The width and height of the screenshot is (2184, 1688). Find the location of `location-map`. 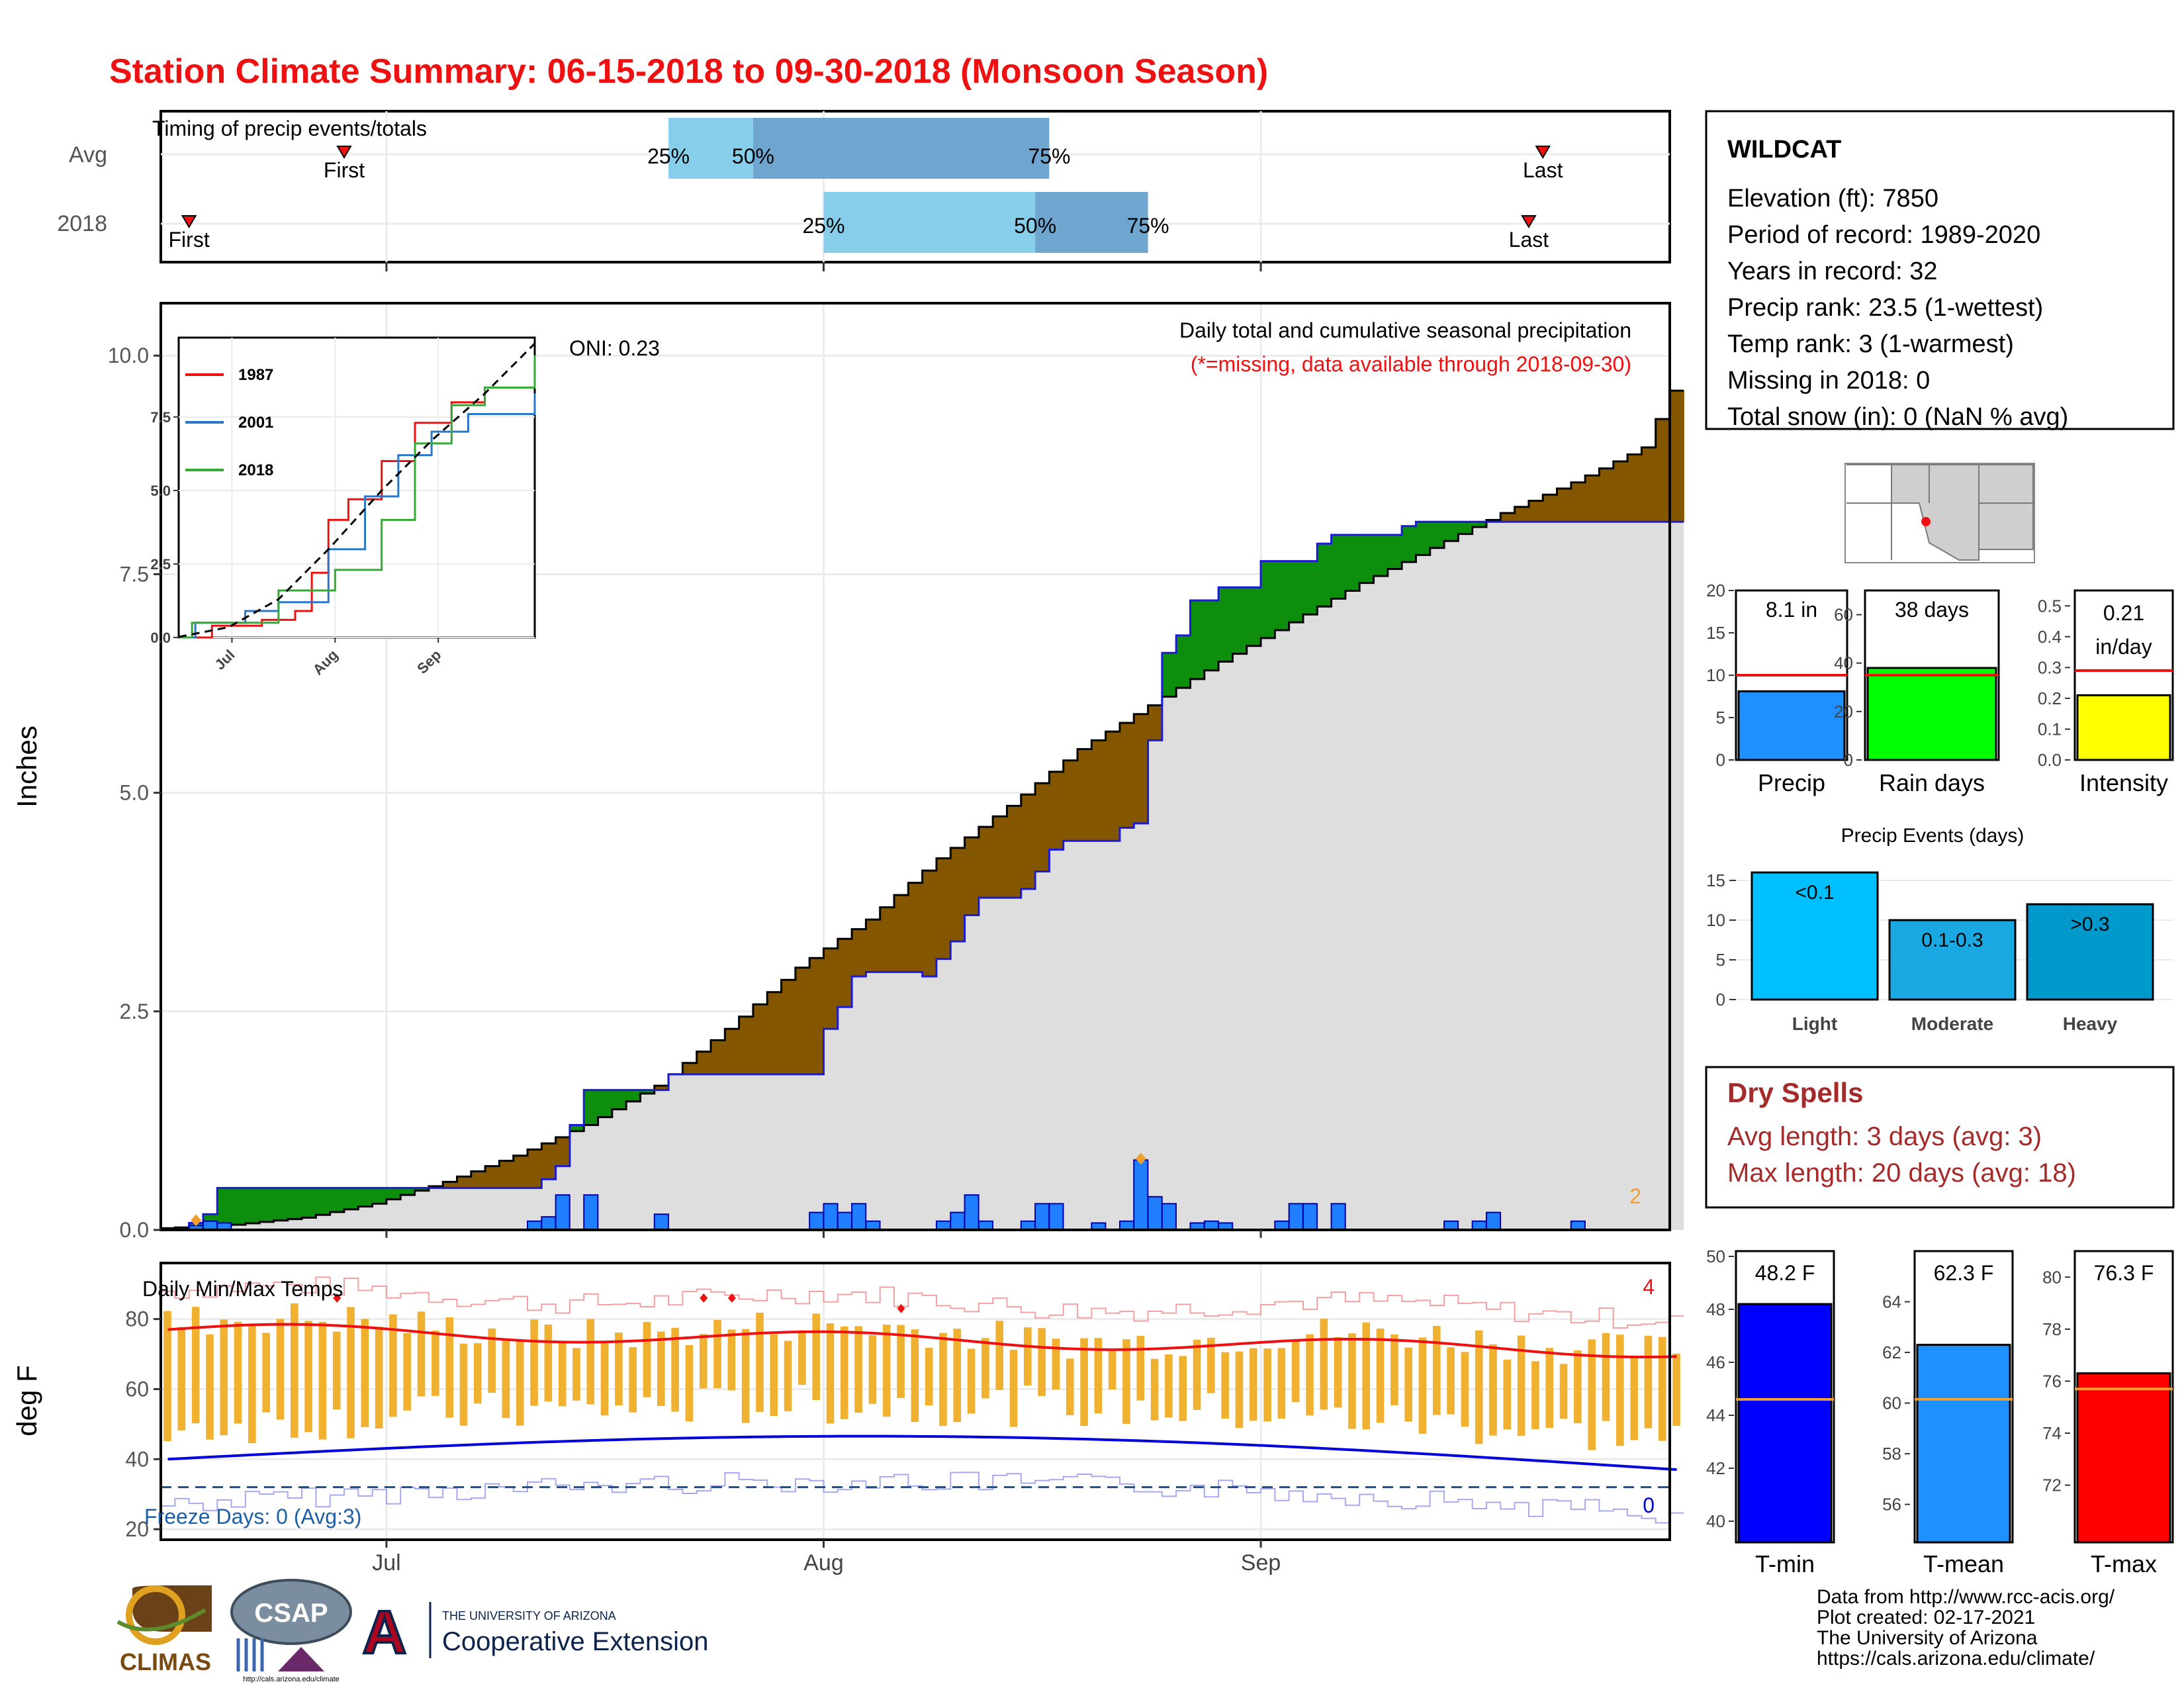

location-map is located at coordinates (1940, 513).